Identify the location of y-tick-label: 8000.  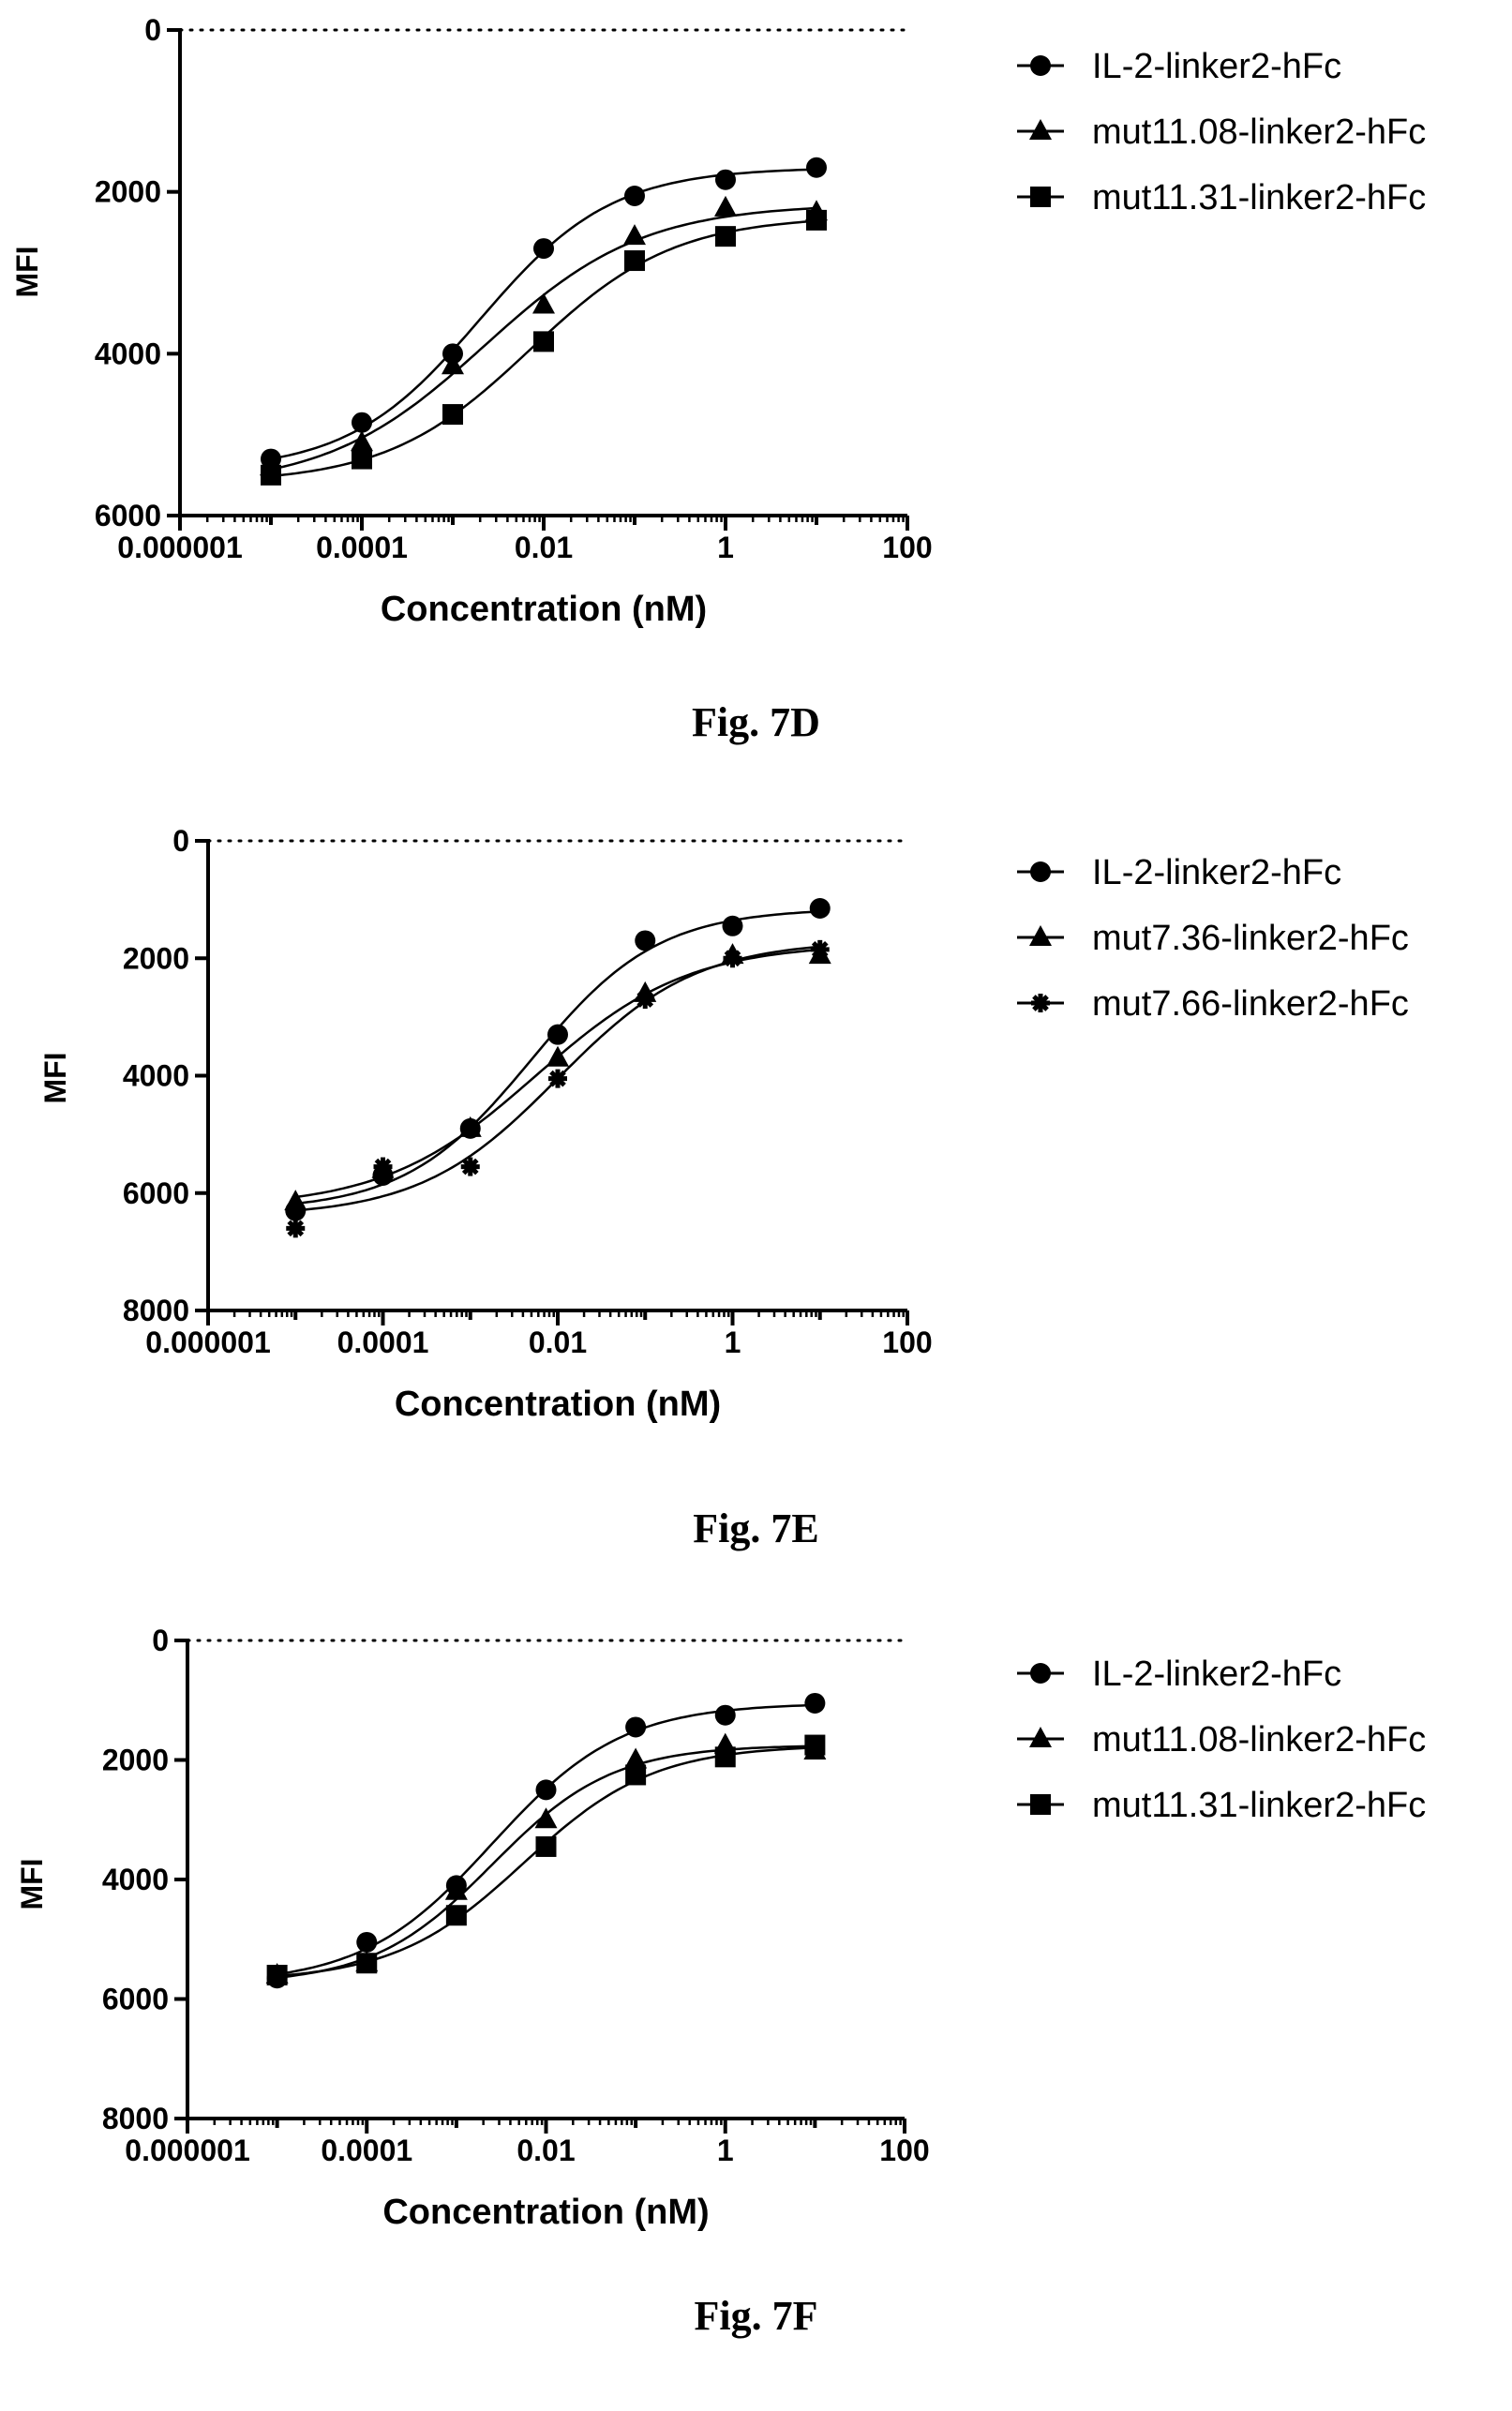
(156, 1310).